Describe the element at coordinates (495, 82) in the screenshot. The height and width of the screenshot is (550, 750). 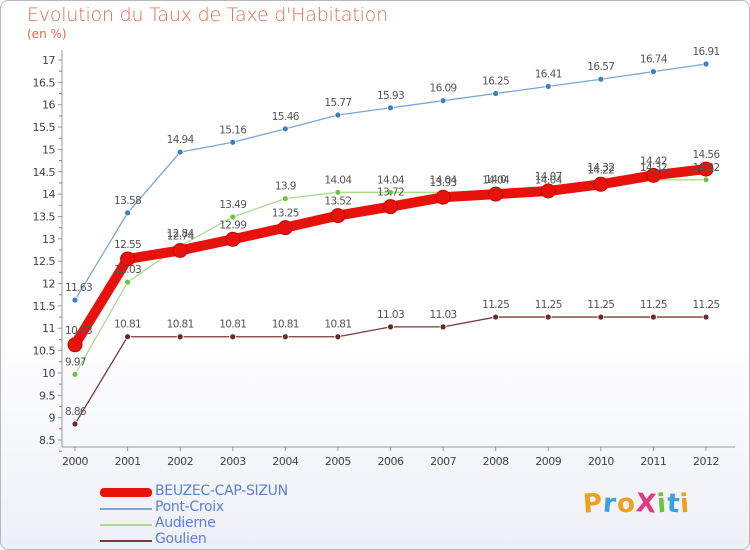
I see `data-label: 16.25` at that location.